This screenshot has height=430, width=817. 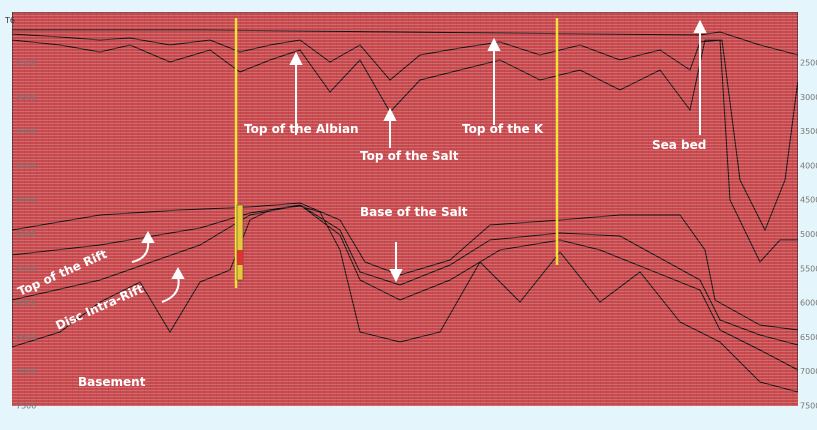 I want to click on well-log, so click(x=240, y=242).